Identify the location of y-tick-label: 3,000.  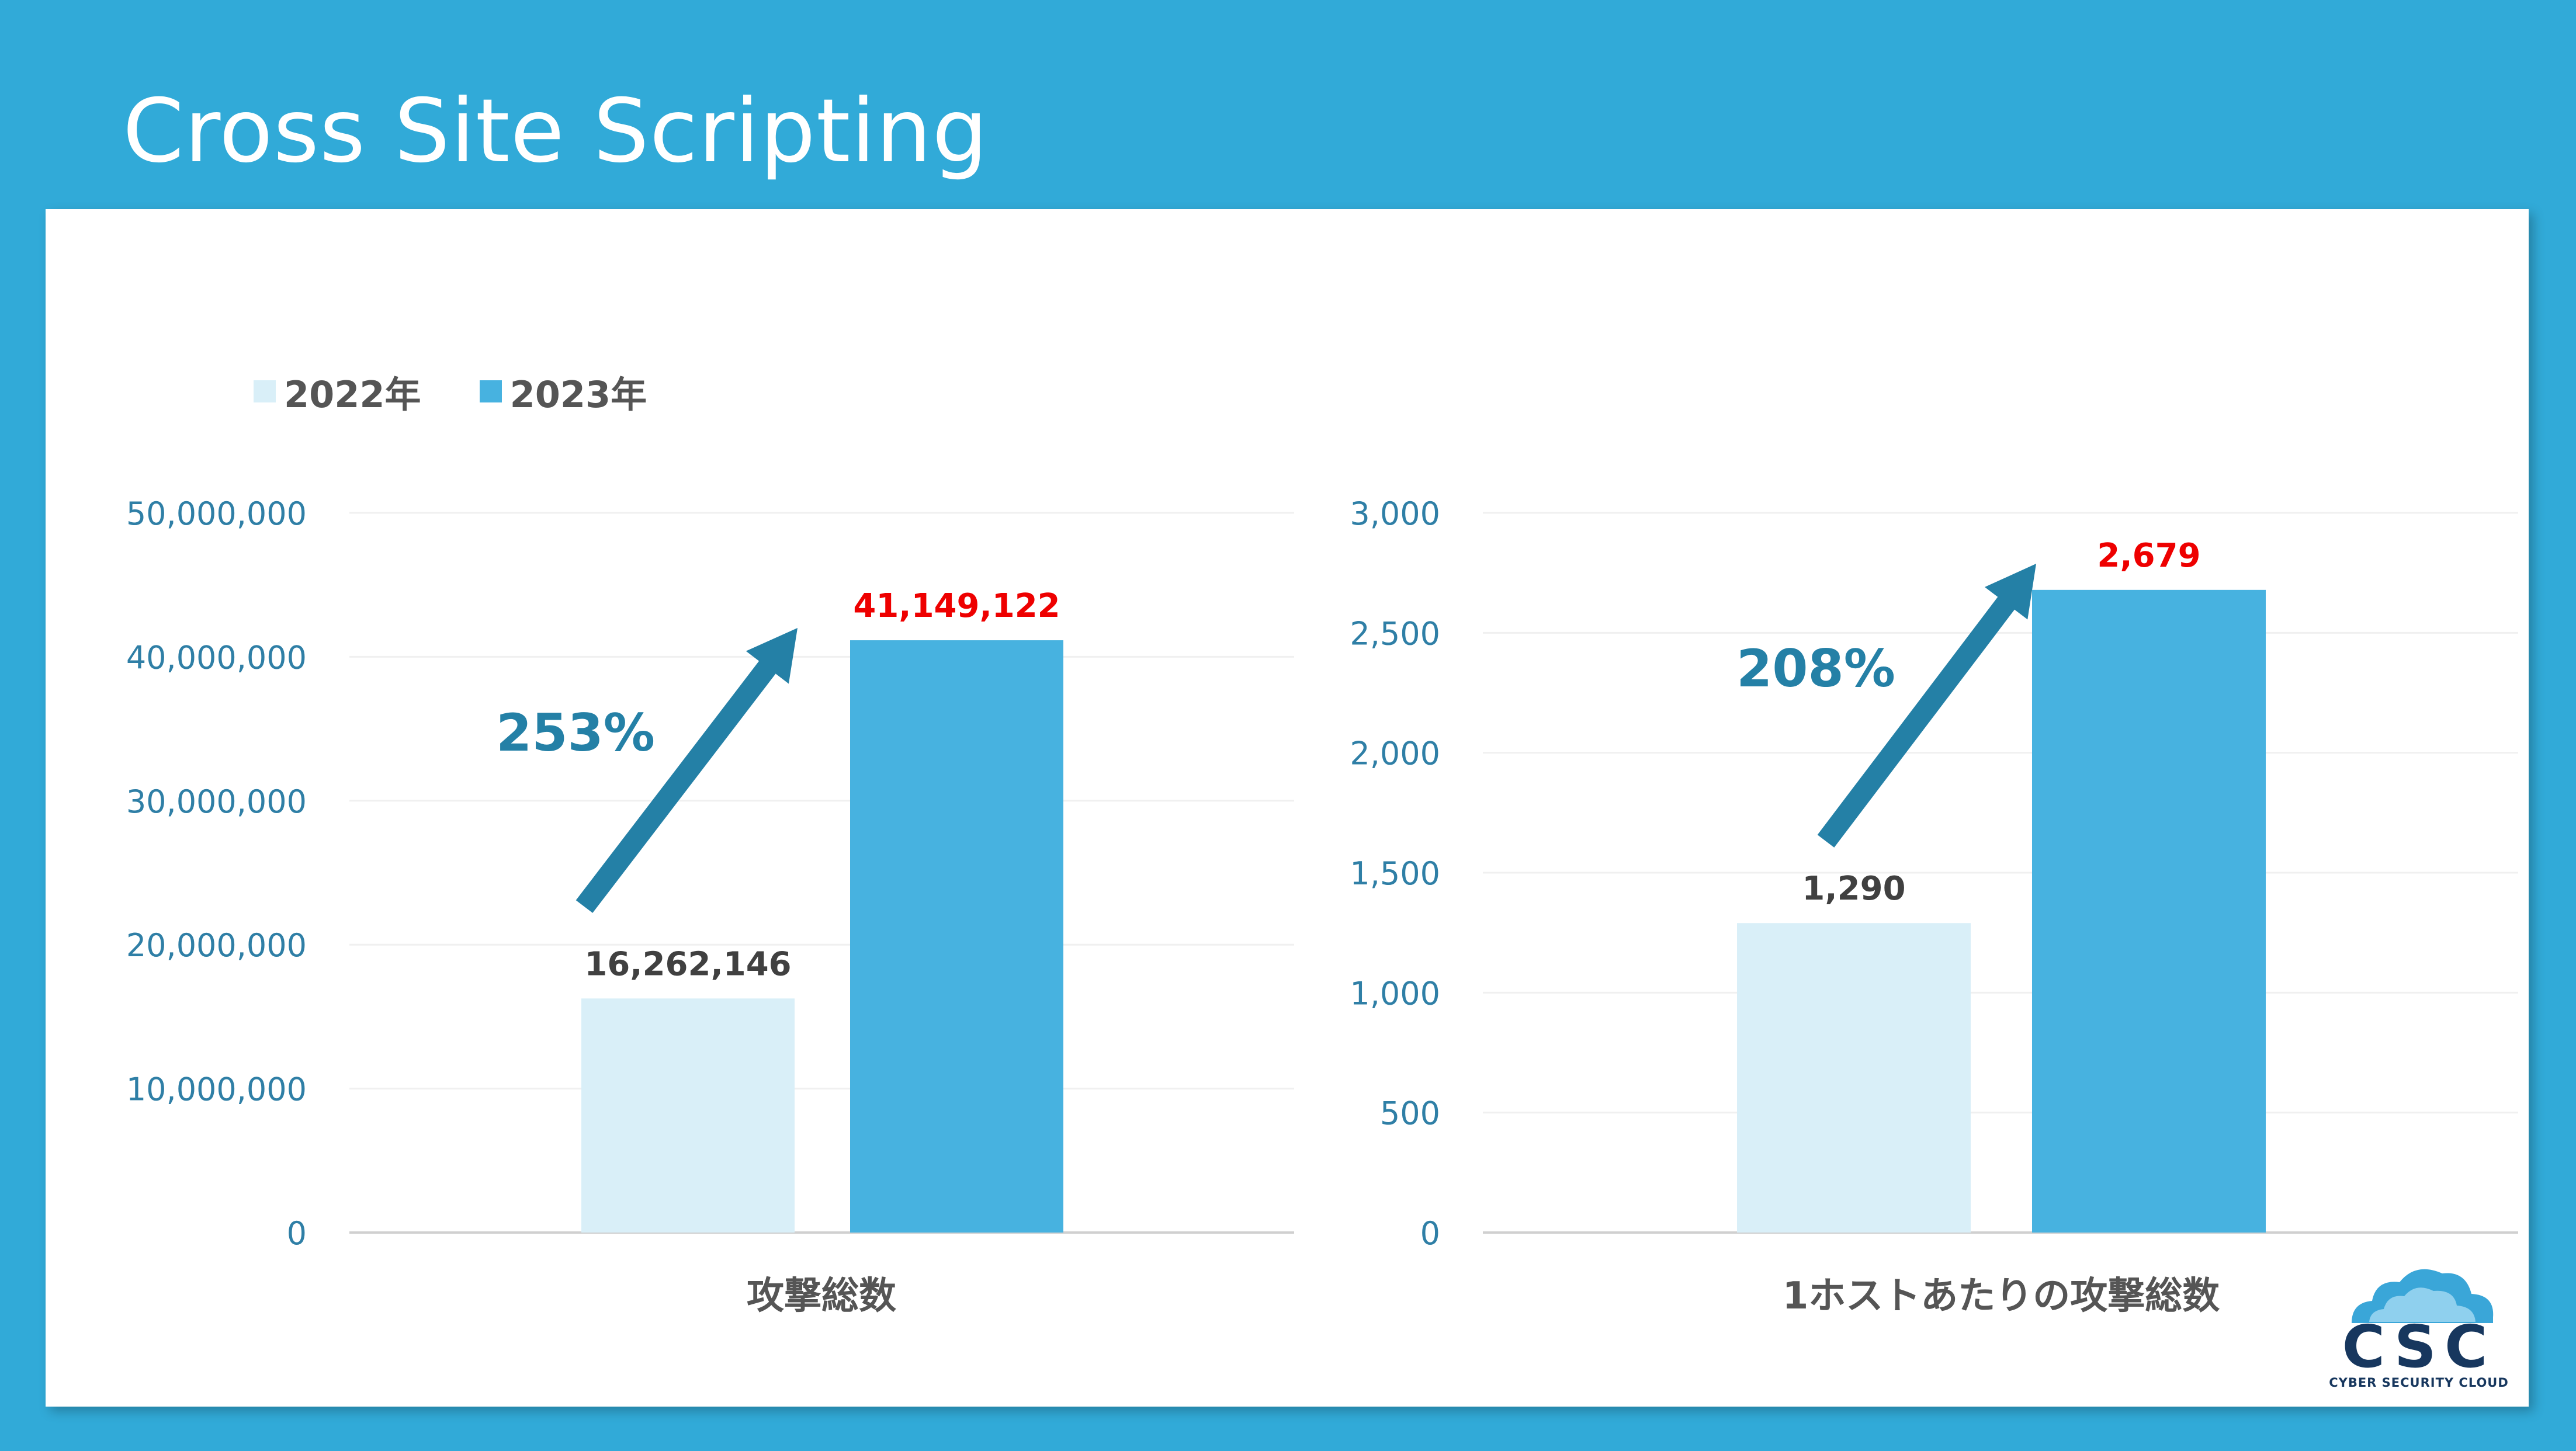
(1395, 513).